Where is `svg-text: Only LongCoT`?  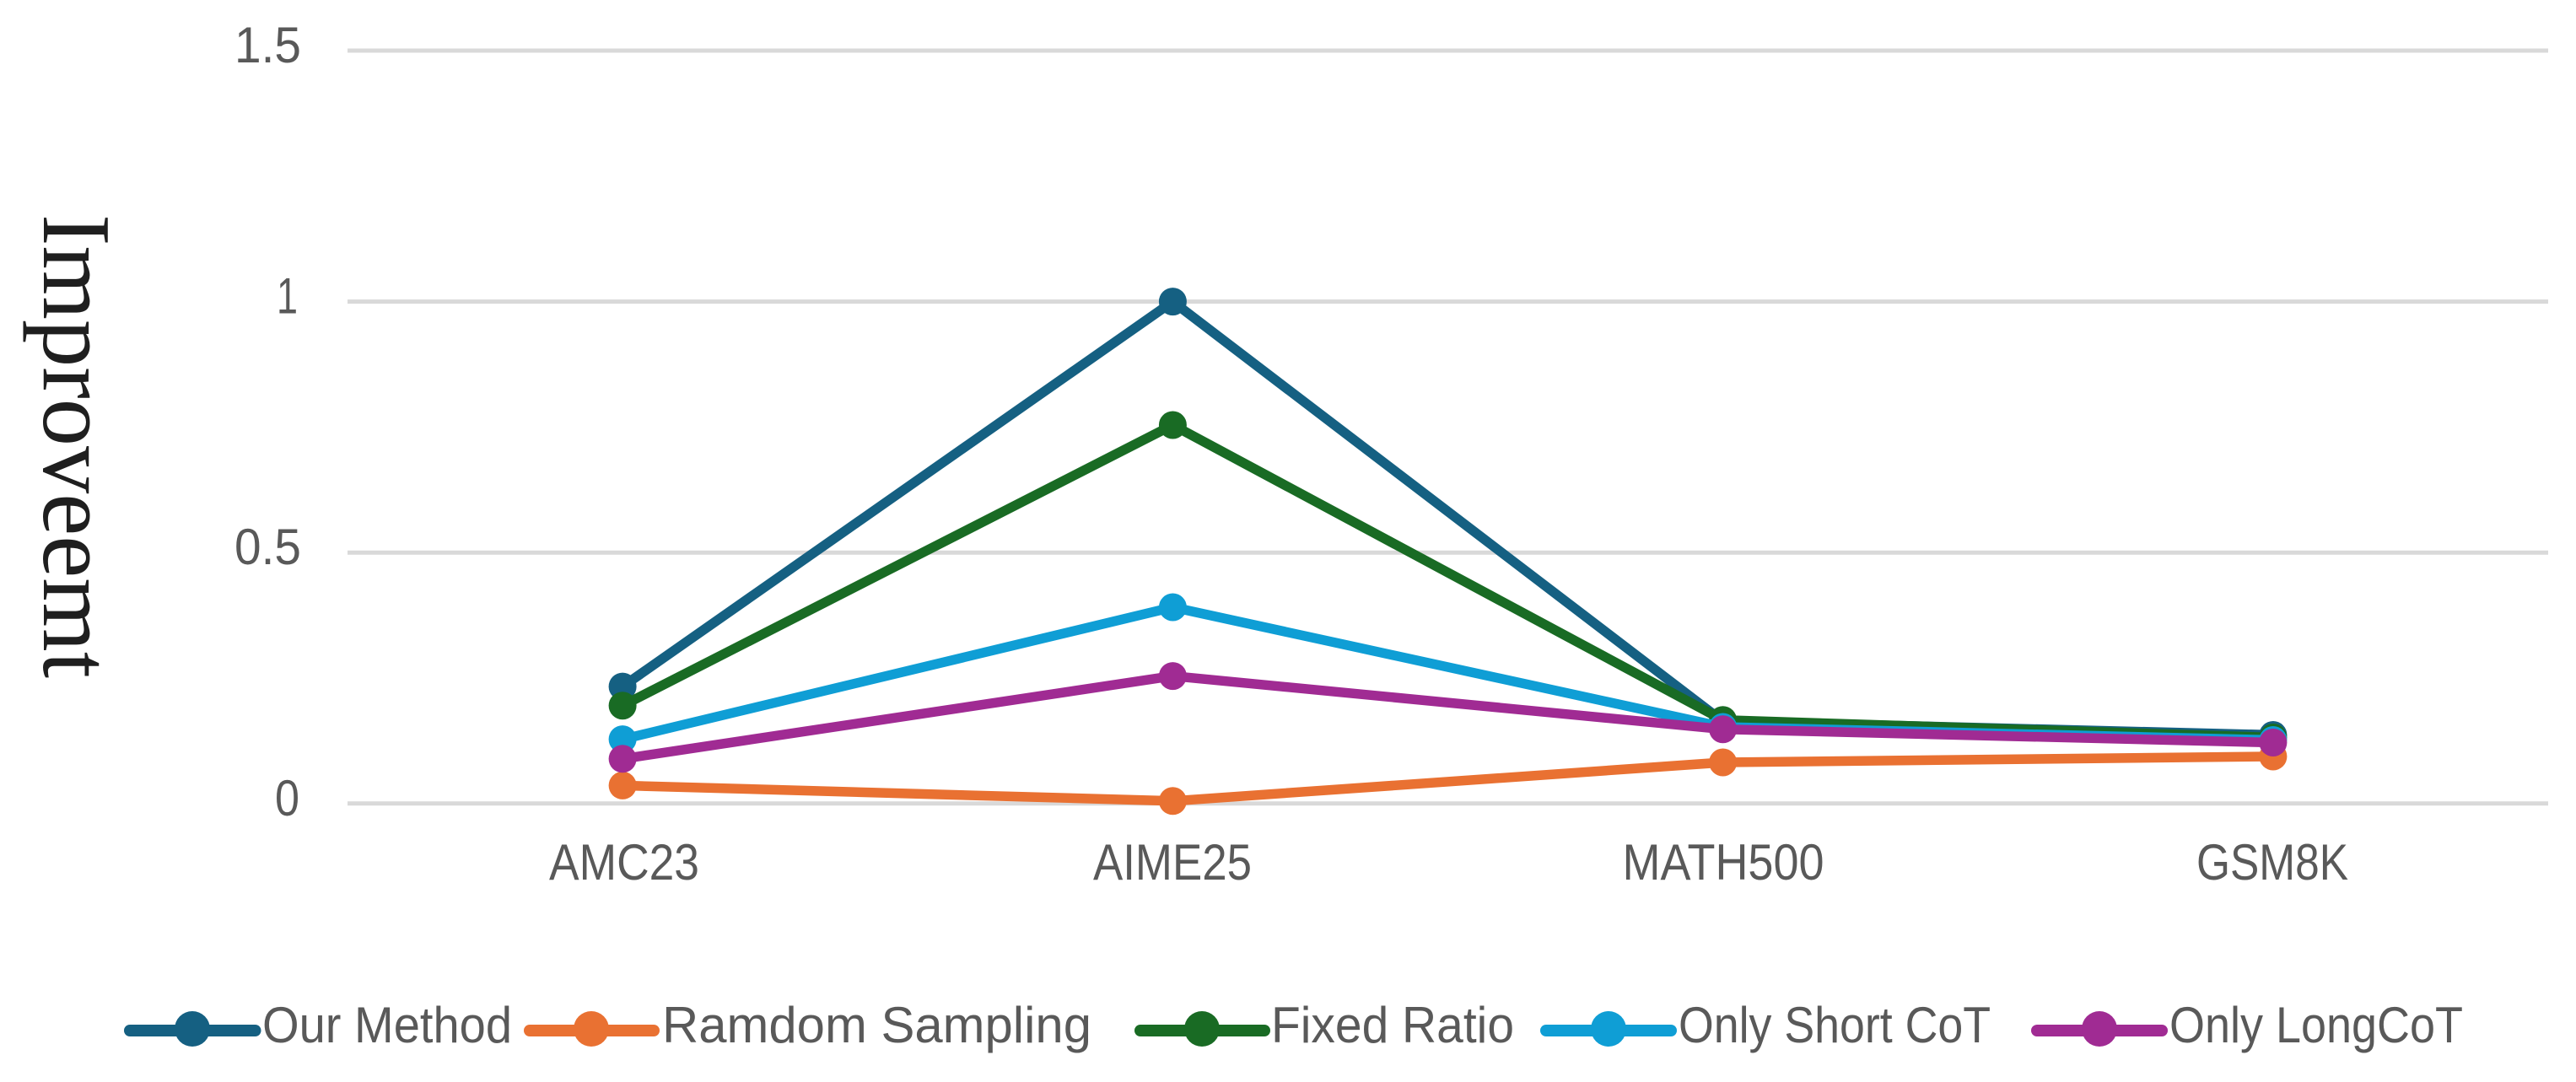
svg-text: Only LongCoT is located at coordinates (2316, 1025).